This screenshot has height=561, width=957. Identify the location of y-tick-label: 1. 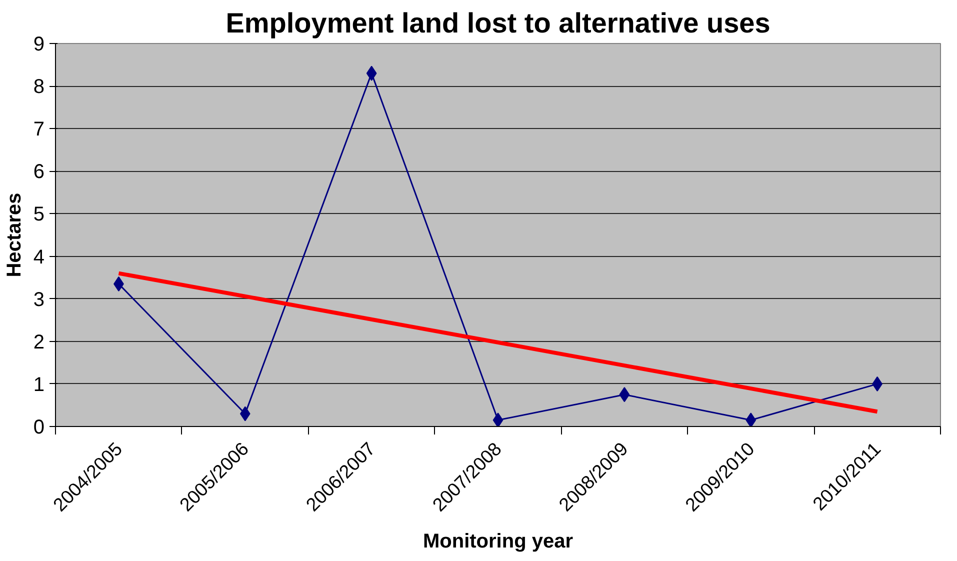
(38, 385).